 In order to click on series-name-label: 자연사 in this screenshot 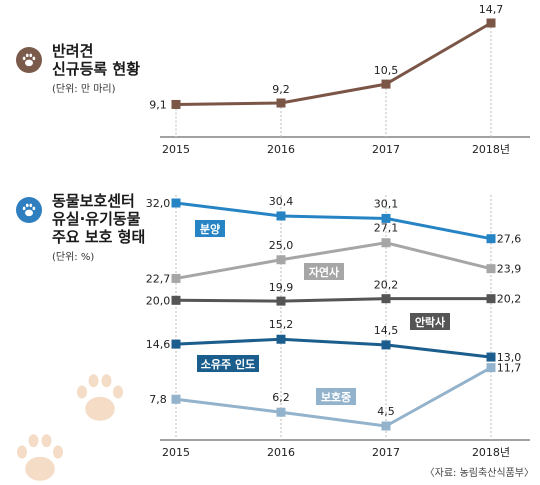, I will do `click(324, 272)`.